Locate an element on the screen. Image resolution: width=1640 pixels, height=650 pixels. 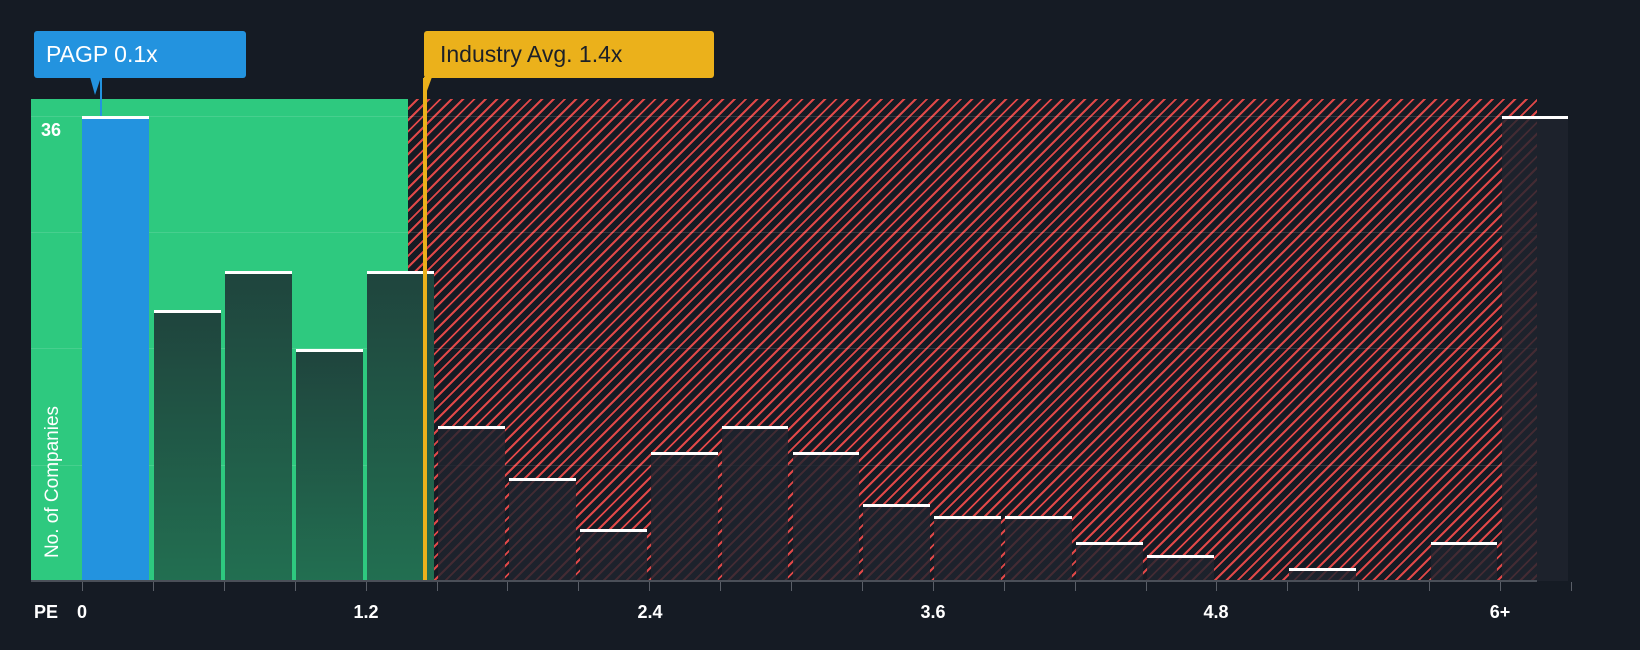
x-tick-label: 1.2 is located at coordinates (366, 612).